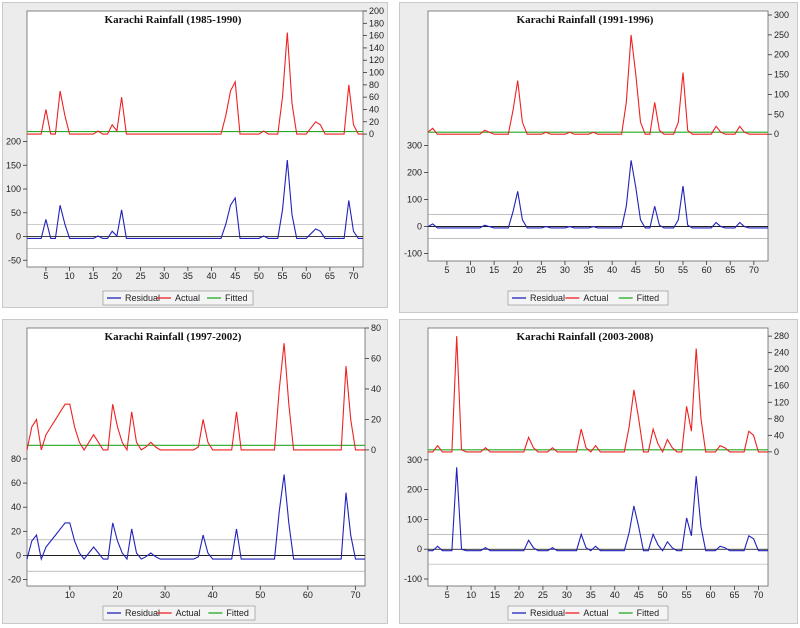 The height and width of the screenshot is (628, 800). I want to click on left-axis-tick-label: -20, so click(14, 580).